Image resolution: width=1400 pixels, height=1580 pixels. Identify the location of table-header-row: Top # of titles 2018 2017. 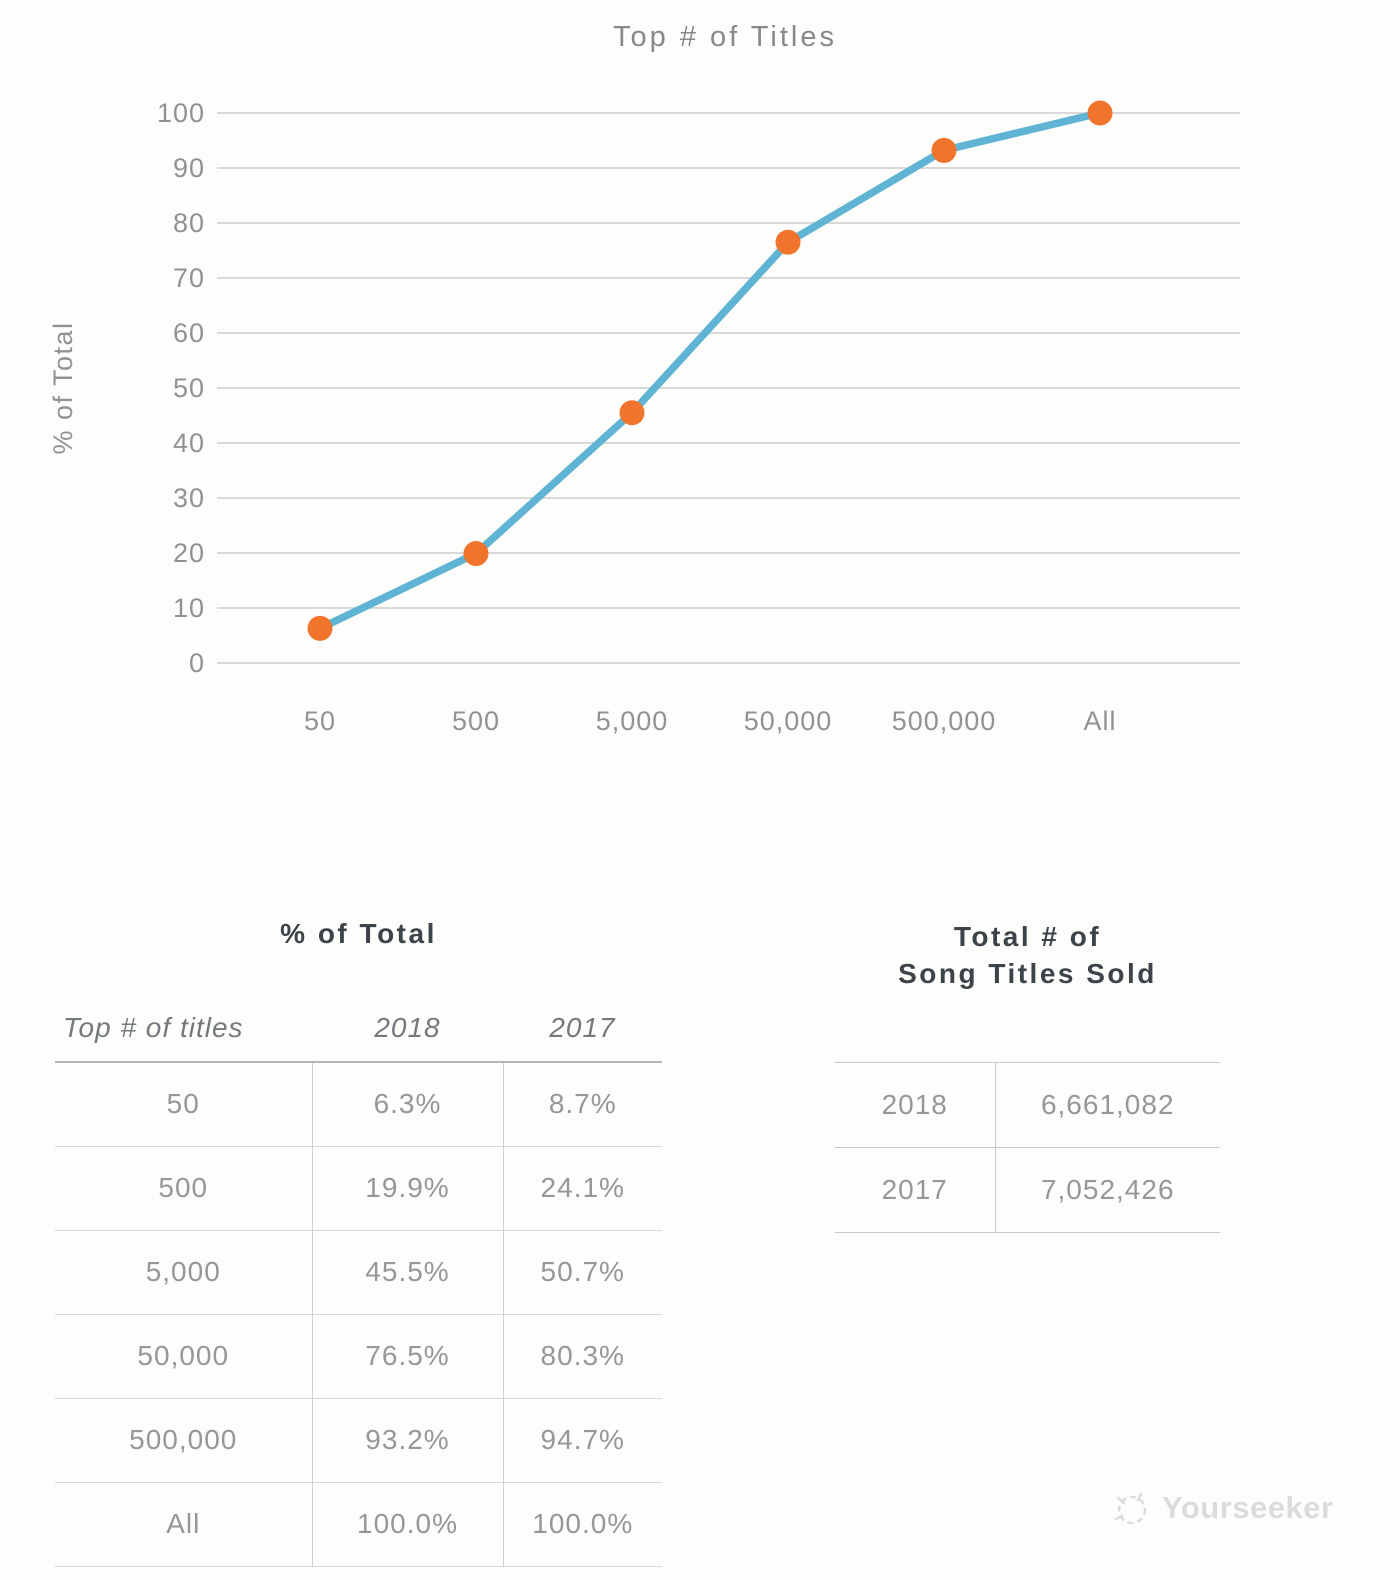
(358, 1029).